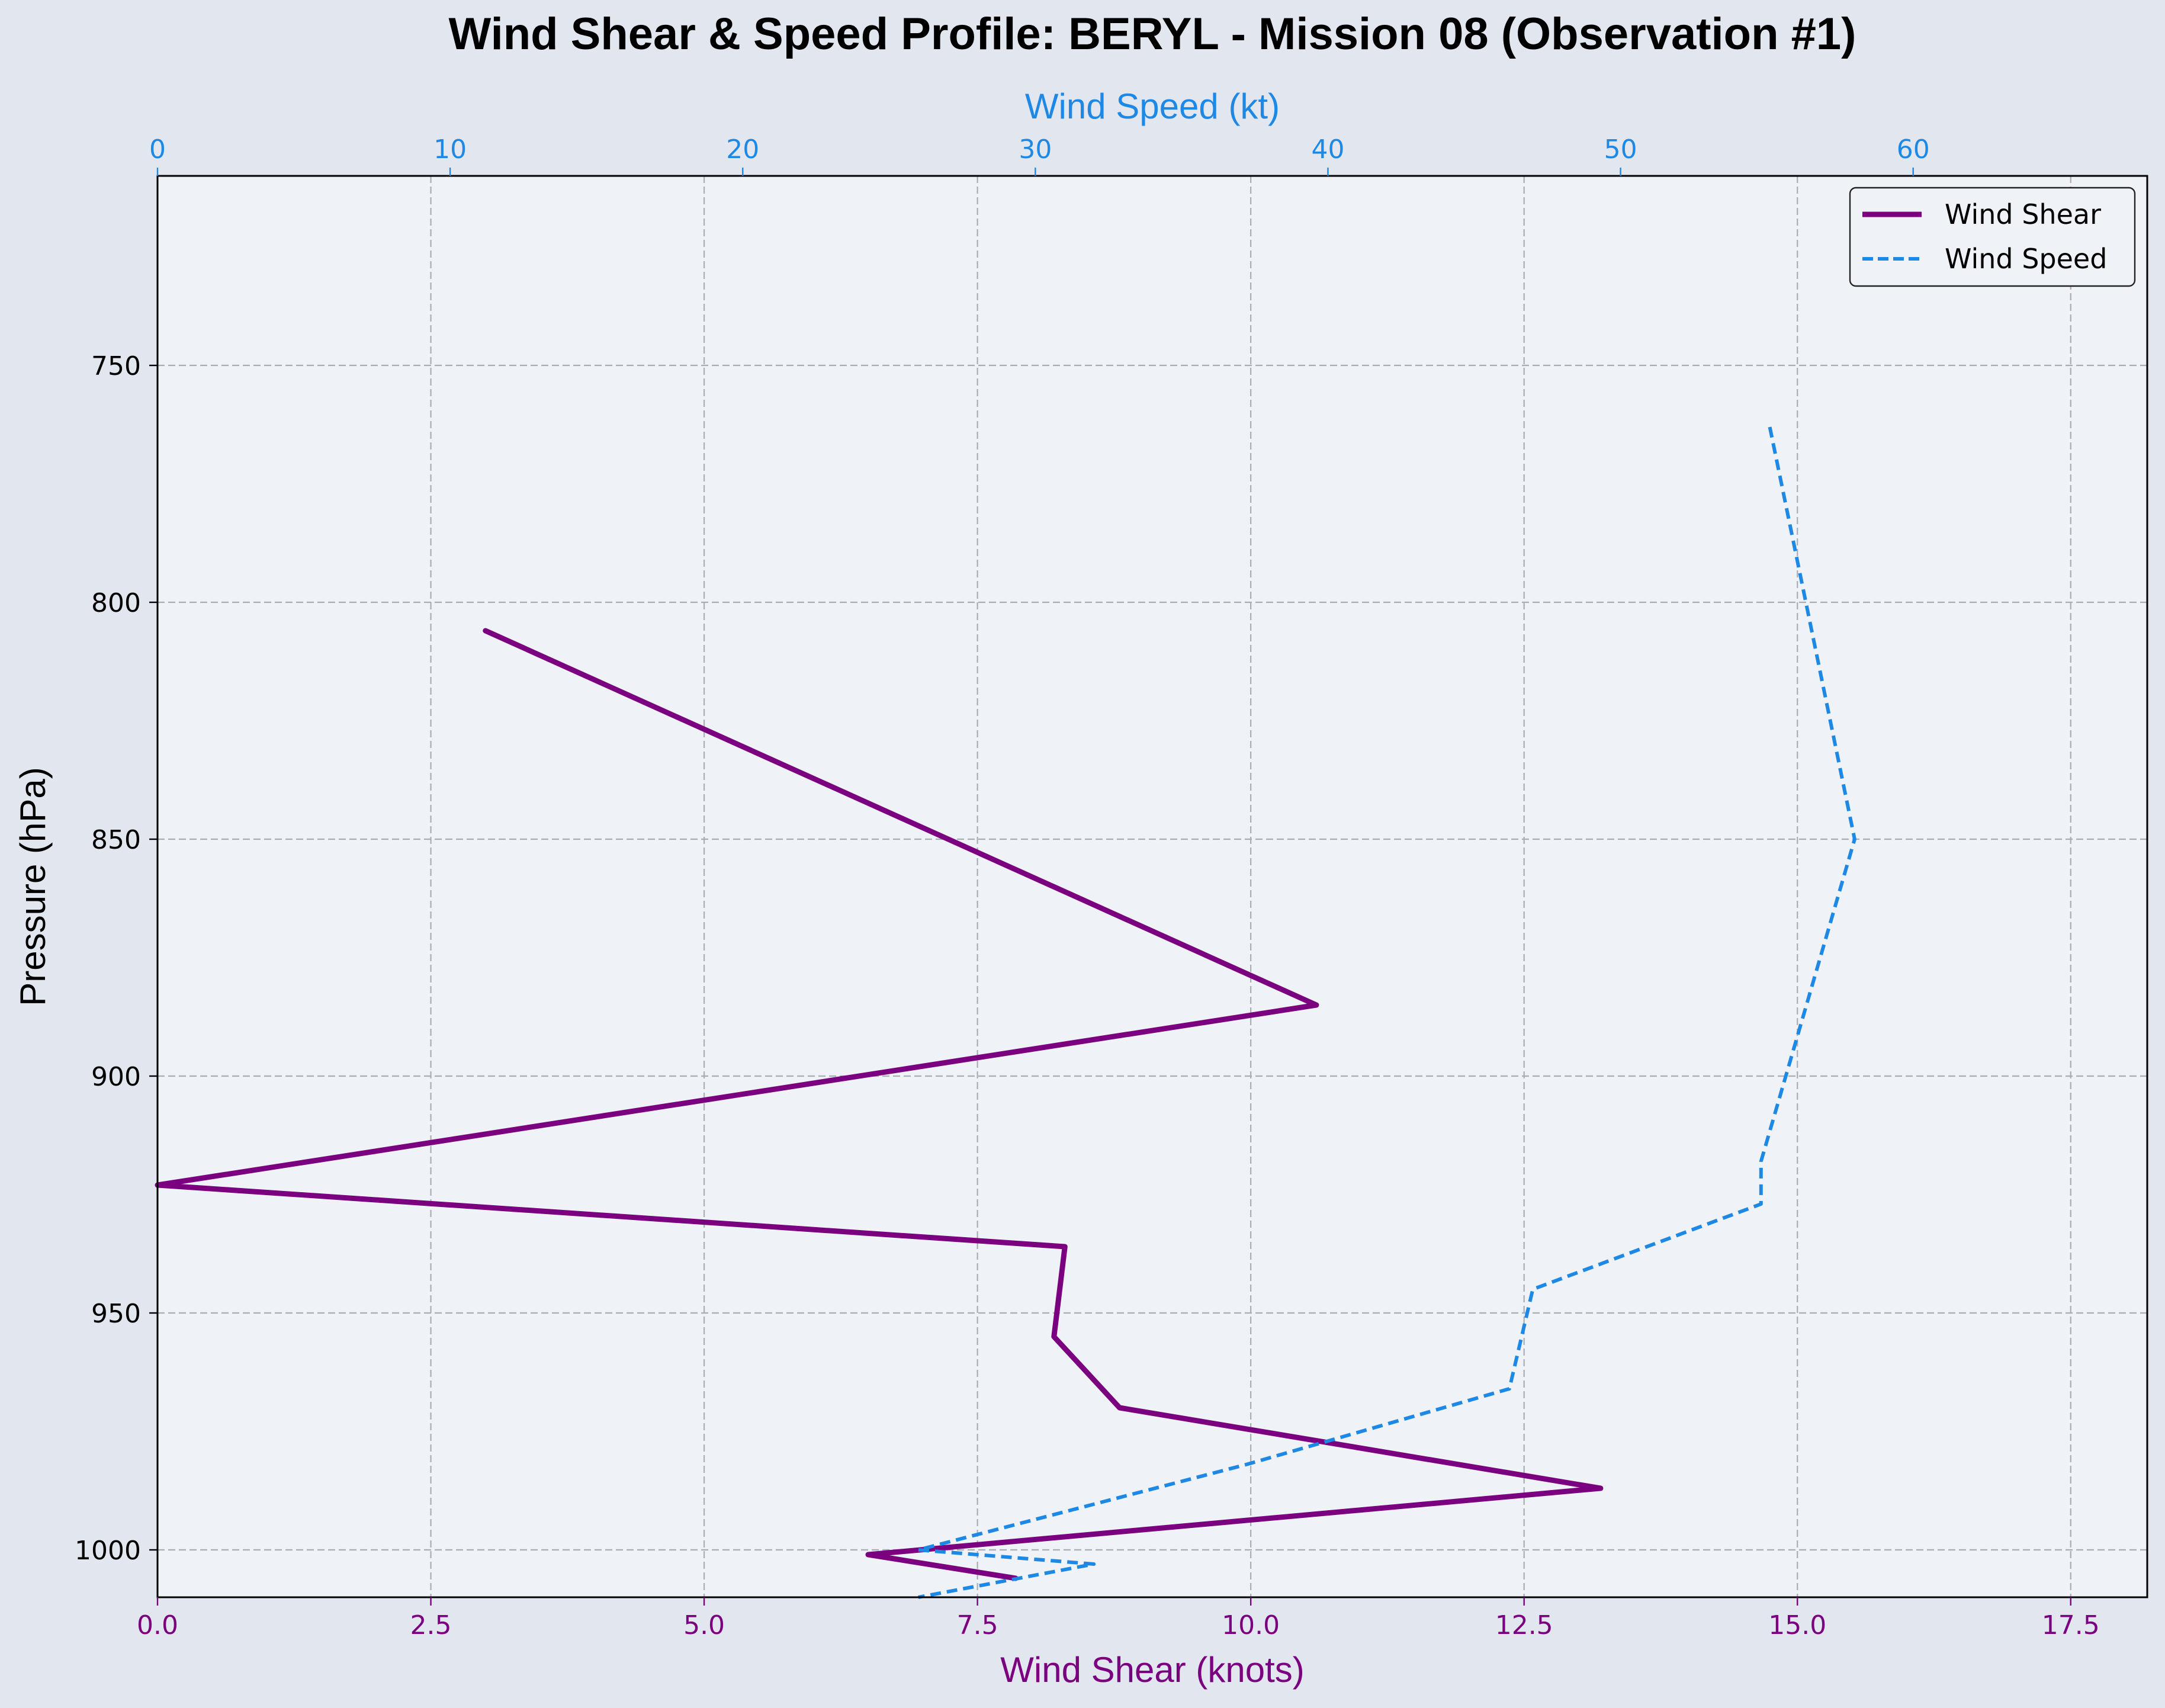  I want to click on y-tick-label: 1000, so click(108, 1551).